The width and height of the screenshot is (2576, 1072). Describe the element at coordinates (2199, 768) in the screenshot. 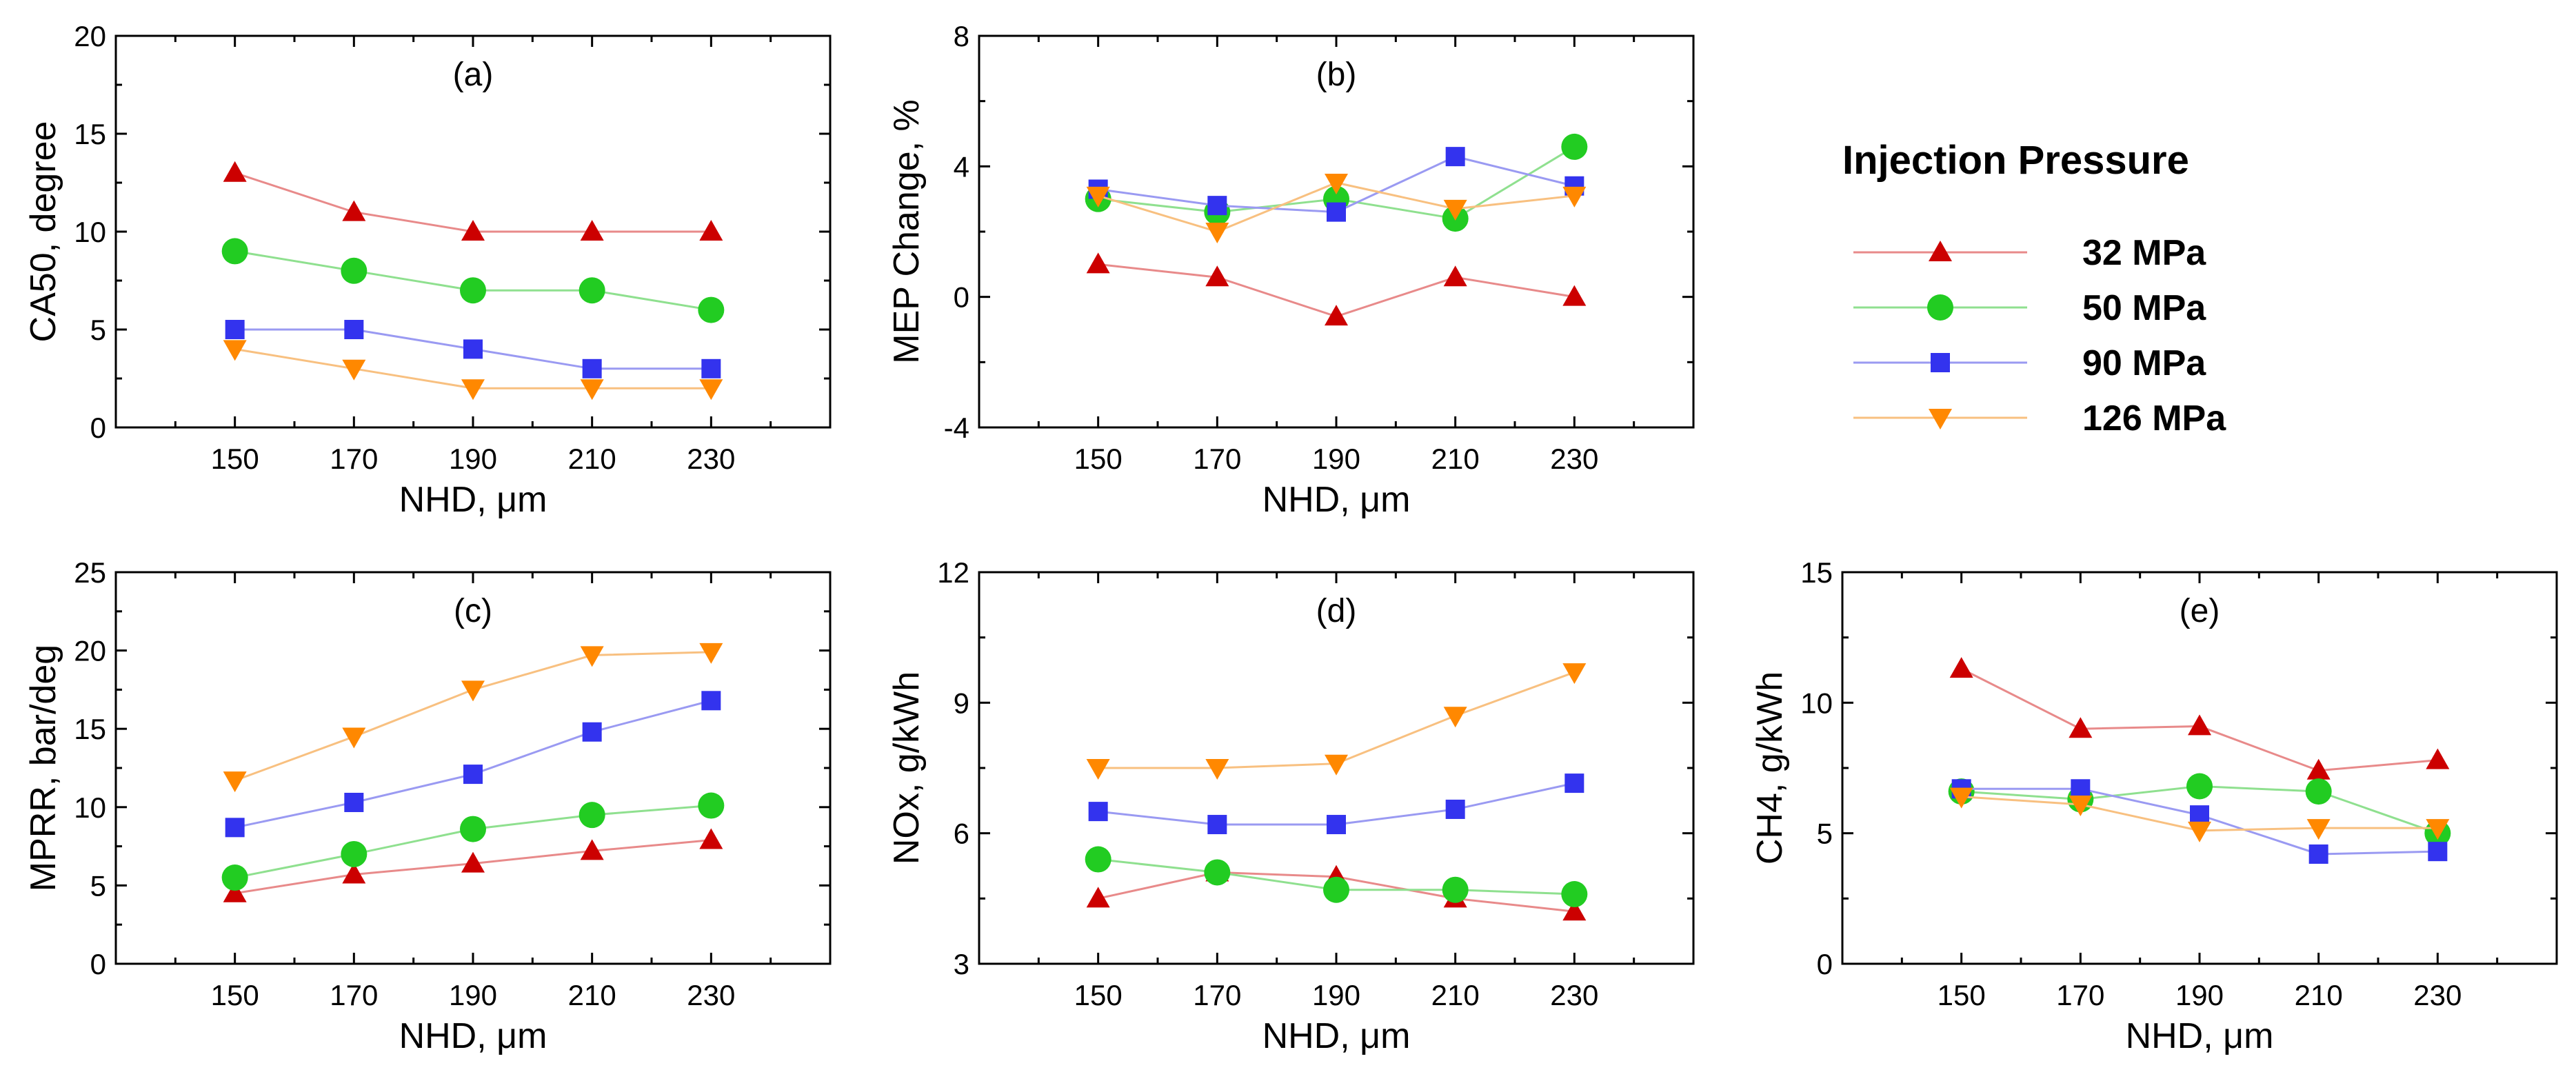

I see `plot-frame` at that location.